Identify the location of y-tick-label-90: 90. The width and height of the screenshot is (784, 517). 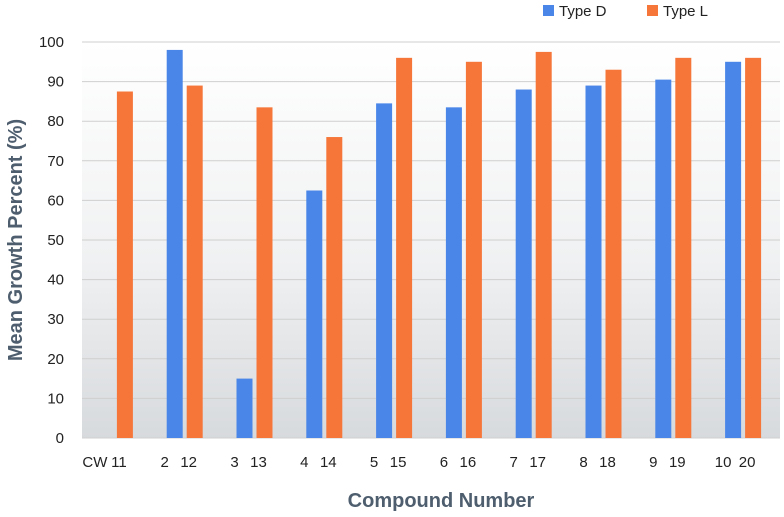
(55, 82).